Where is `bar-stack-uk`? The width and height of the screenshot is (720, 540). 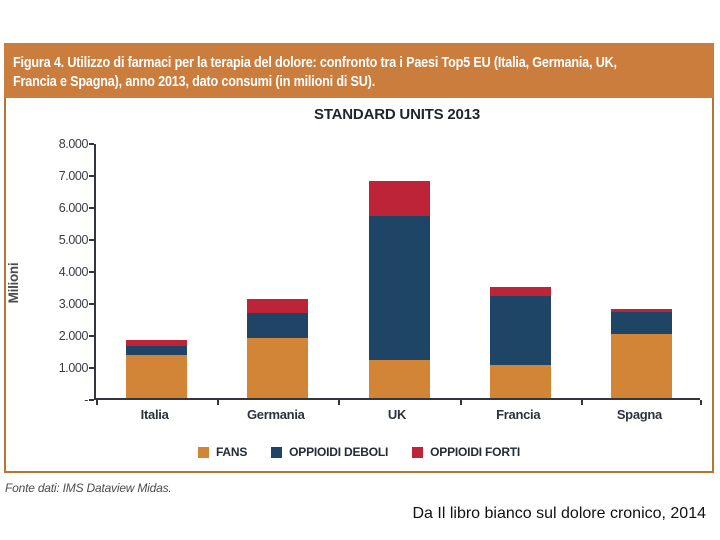
bar-stack-uk is located at coordinates (399, 289).